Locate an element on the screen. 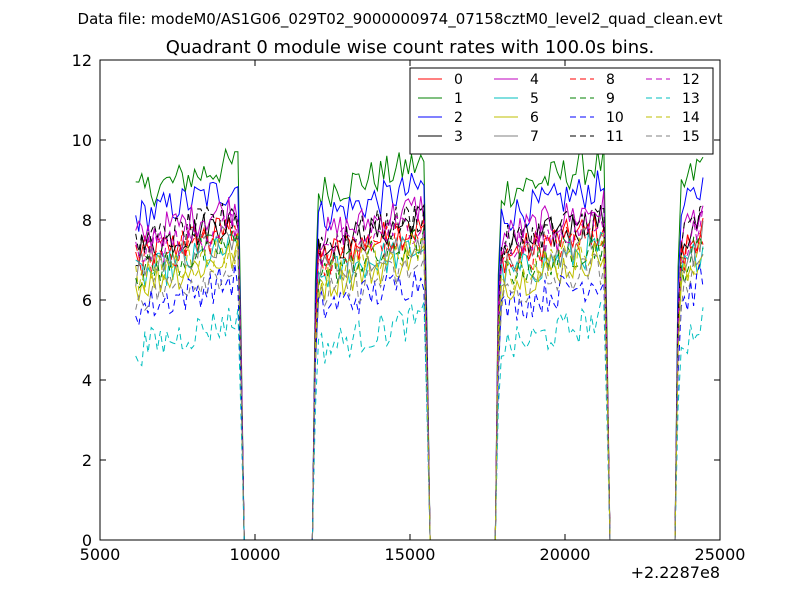 The height and width of the screenshot is (600, 800). legend-label-6: 6 is located at coordinates (534, 118).